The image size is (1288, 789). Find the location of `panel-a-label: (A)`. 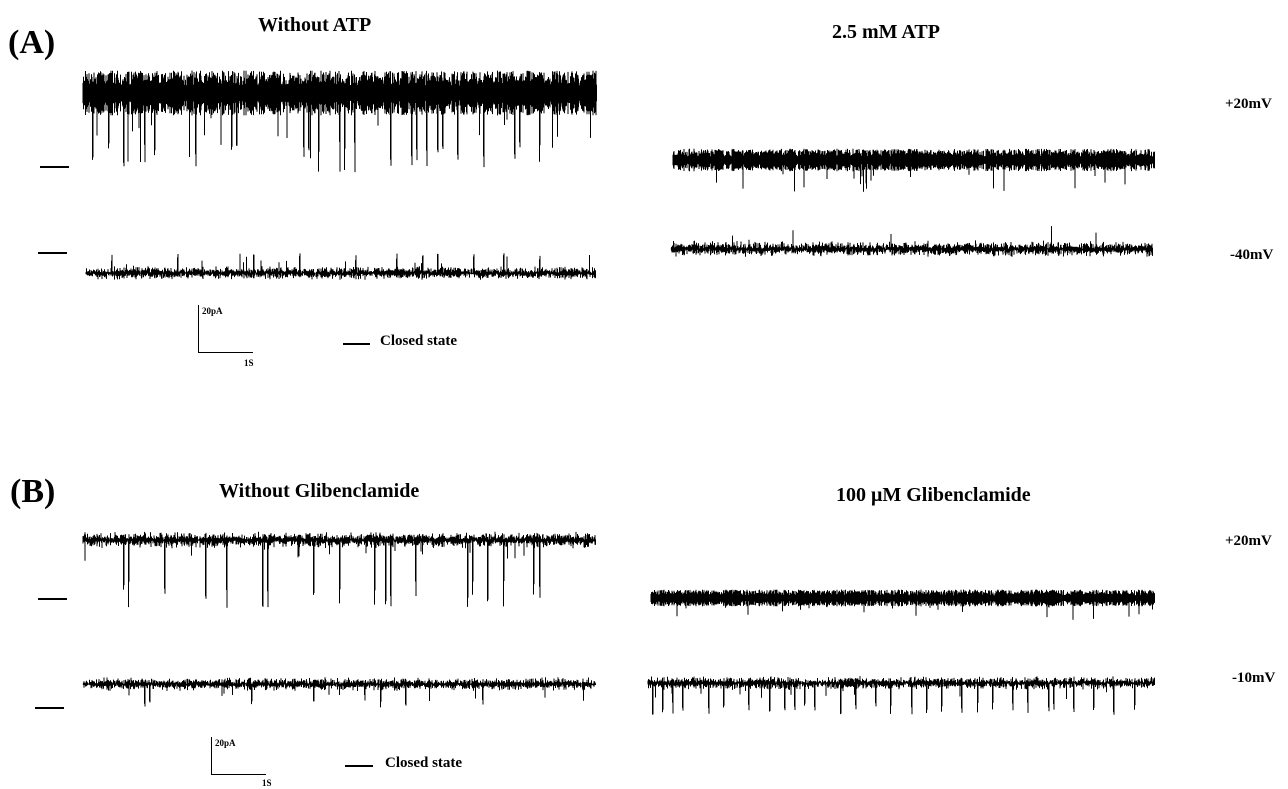

panel-a-label: (A) is located at coordinates (32, 42).